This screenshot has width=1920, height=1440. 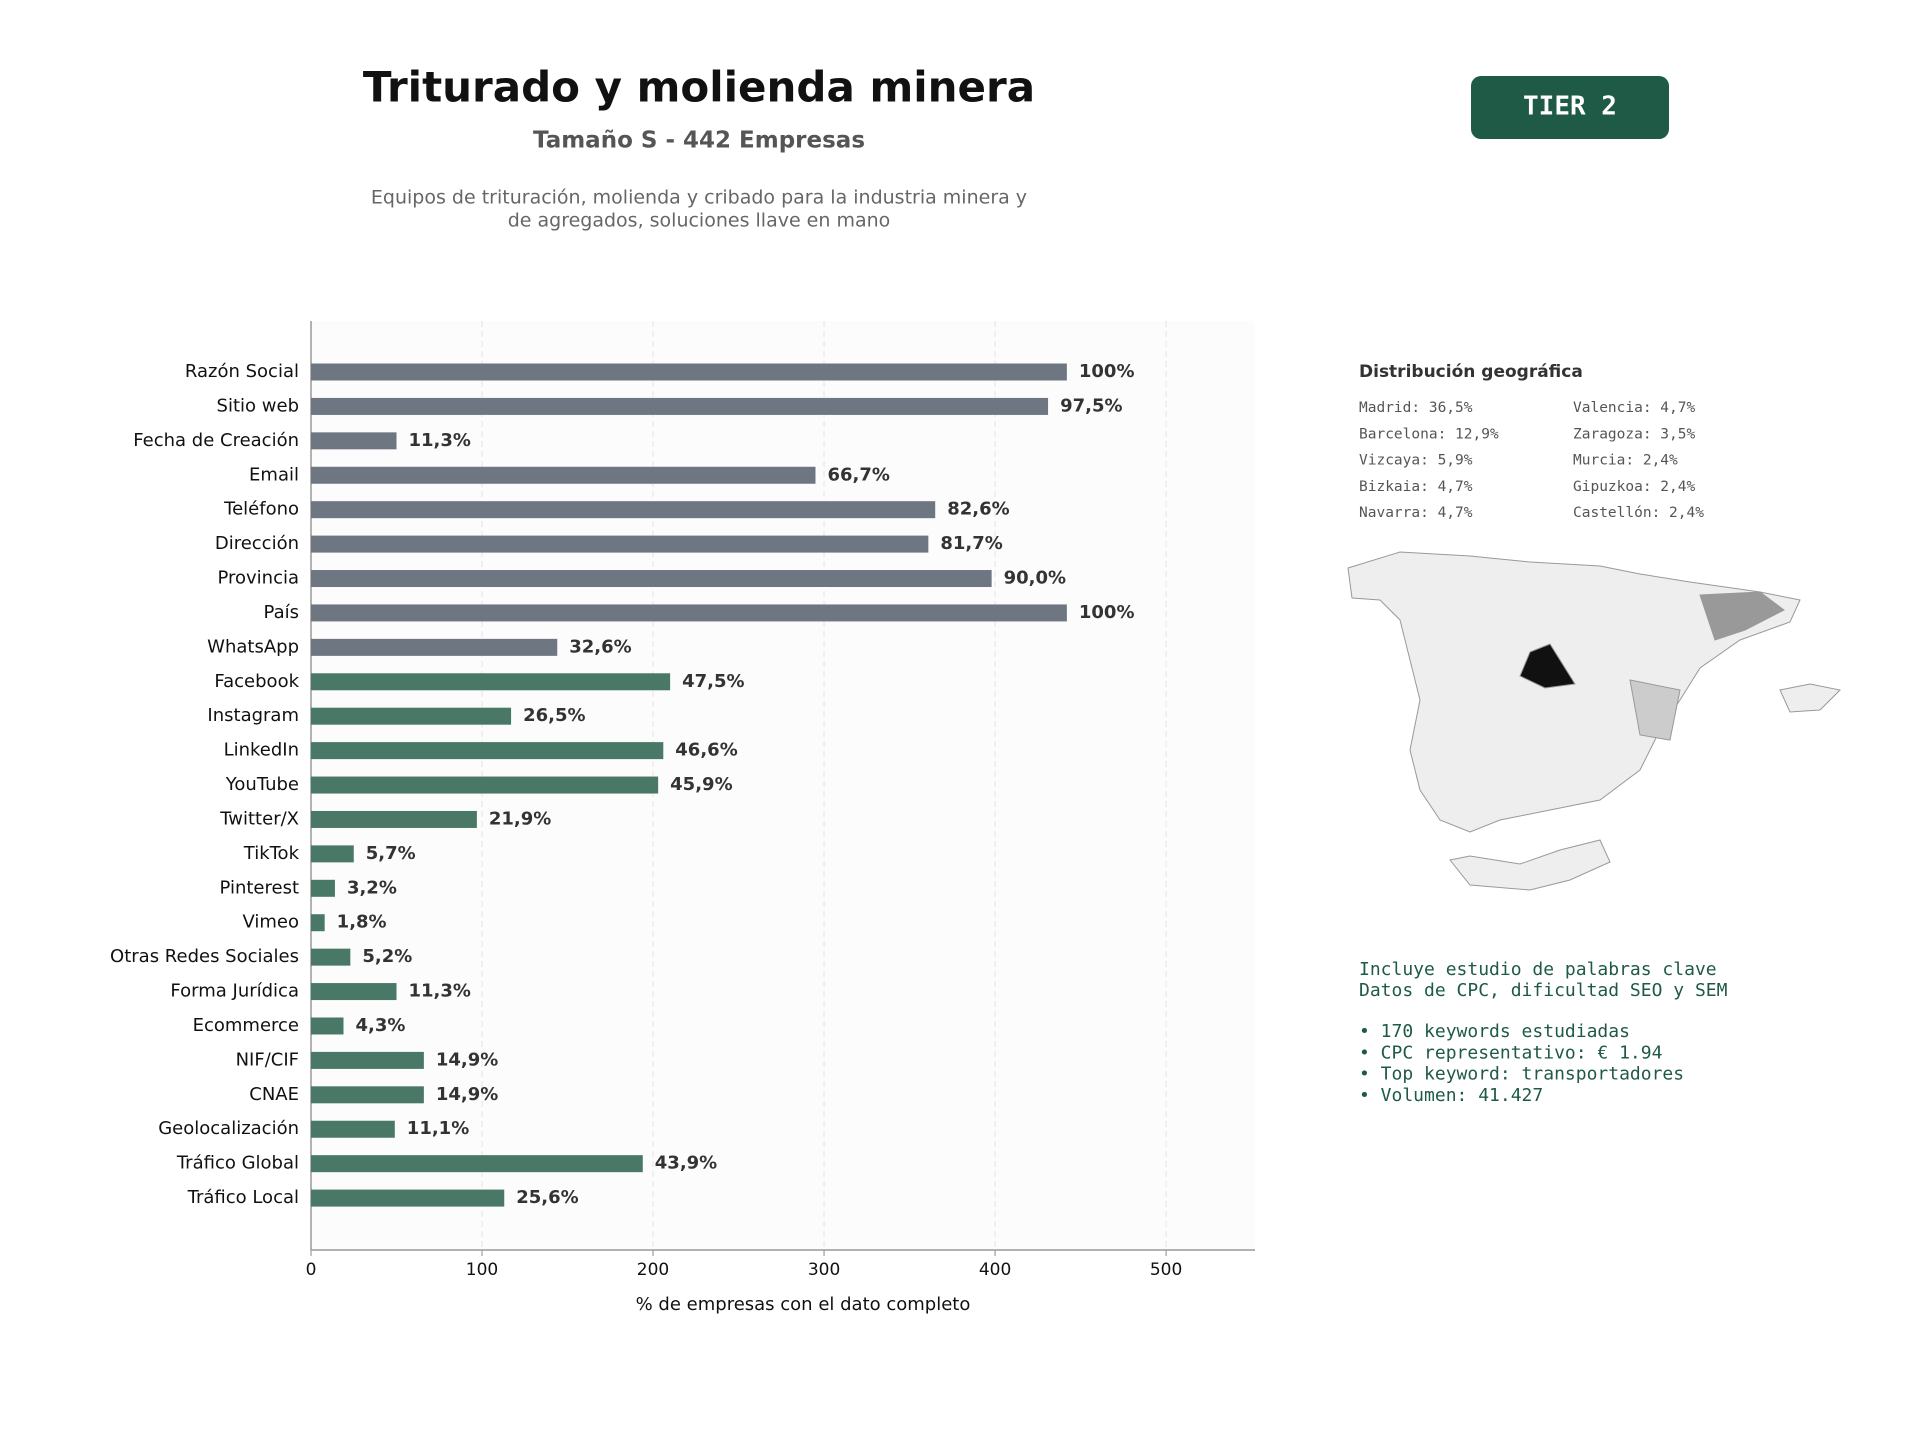 What do you see at coordinates (1625, 461) in the screenshot?
I see `geo-entry: Murcia: 2,4%` at bounding box center [1625, 461].